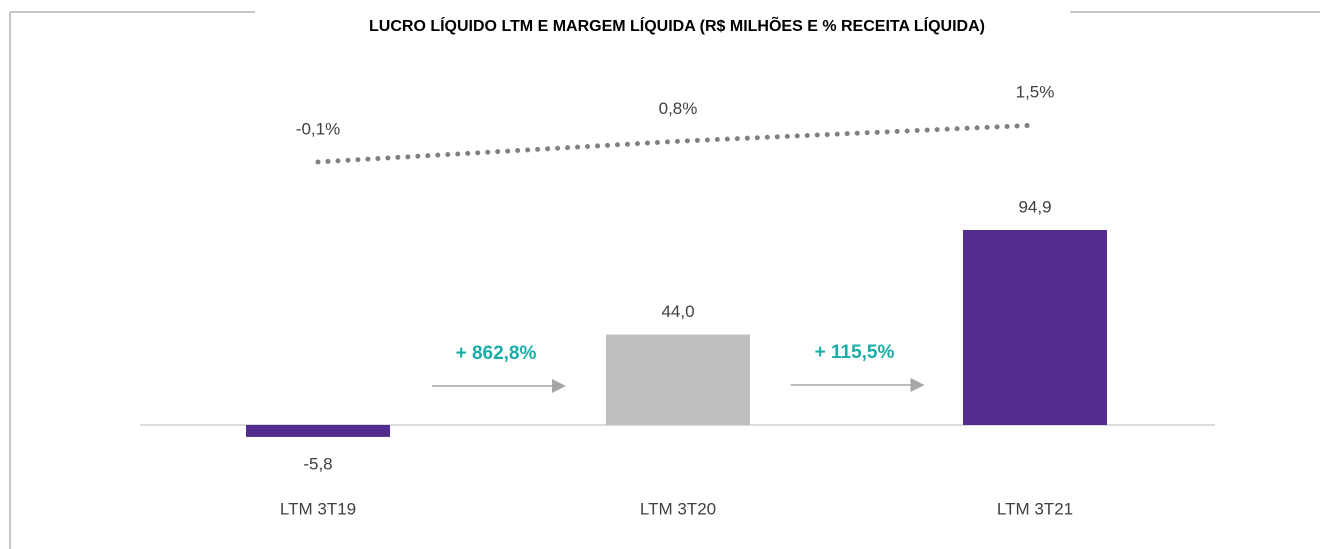 This screenshot has width=1329, height=549. I want to click on x-tick-label: LTM 3T19, so click(318, 508).